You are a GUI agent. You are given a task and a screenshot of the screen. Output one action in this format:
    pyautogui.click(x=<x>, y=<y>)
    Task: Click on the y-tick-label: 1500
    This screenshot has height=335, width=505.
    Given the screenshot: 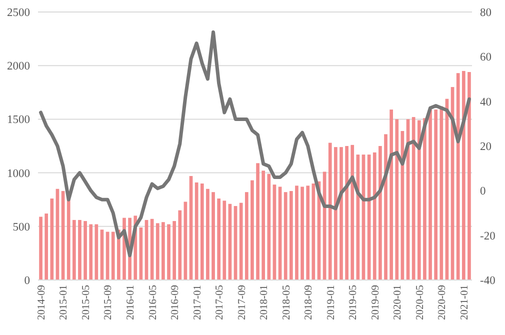 What is the action you would take?
    pyautogui.click(x=18, y=120)
    